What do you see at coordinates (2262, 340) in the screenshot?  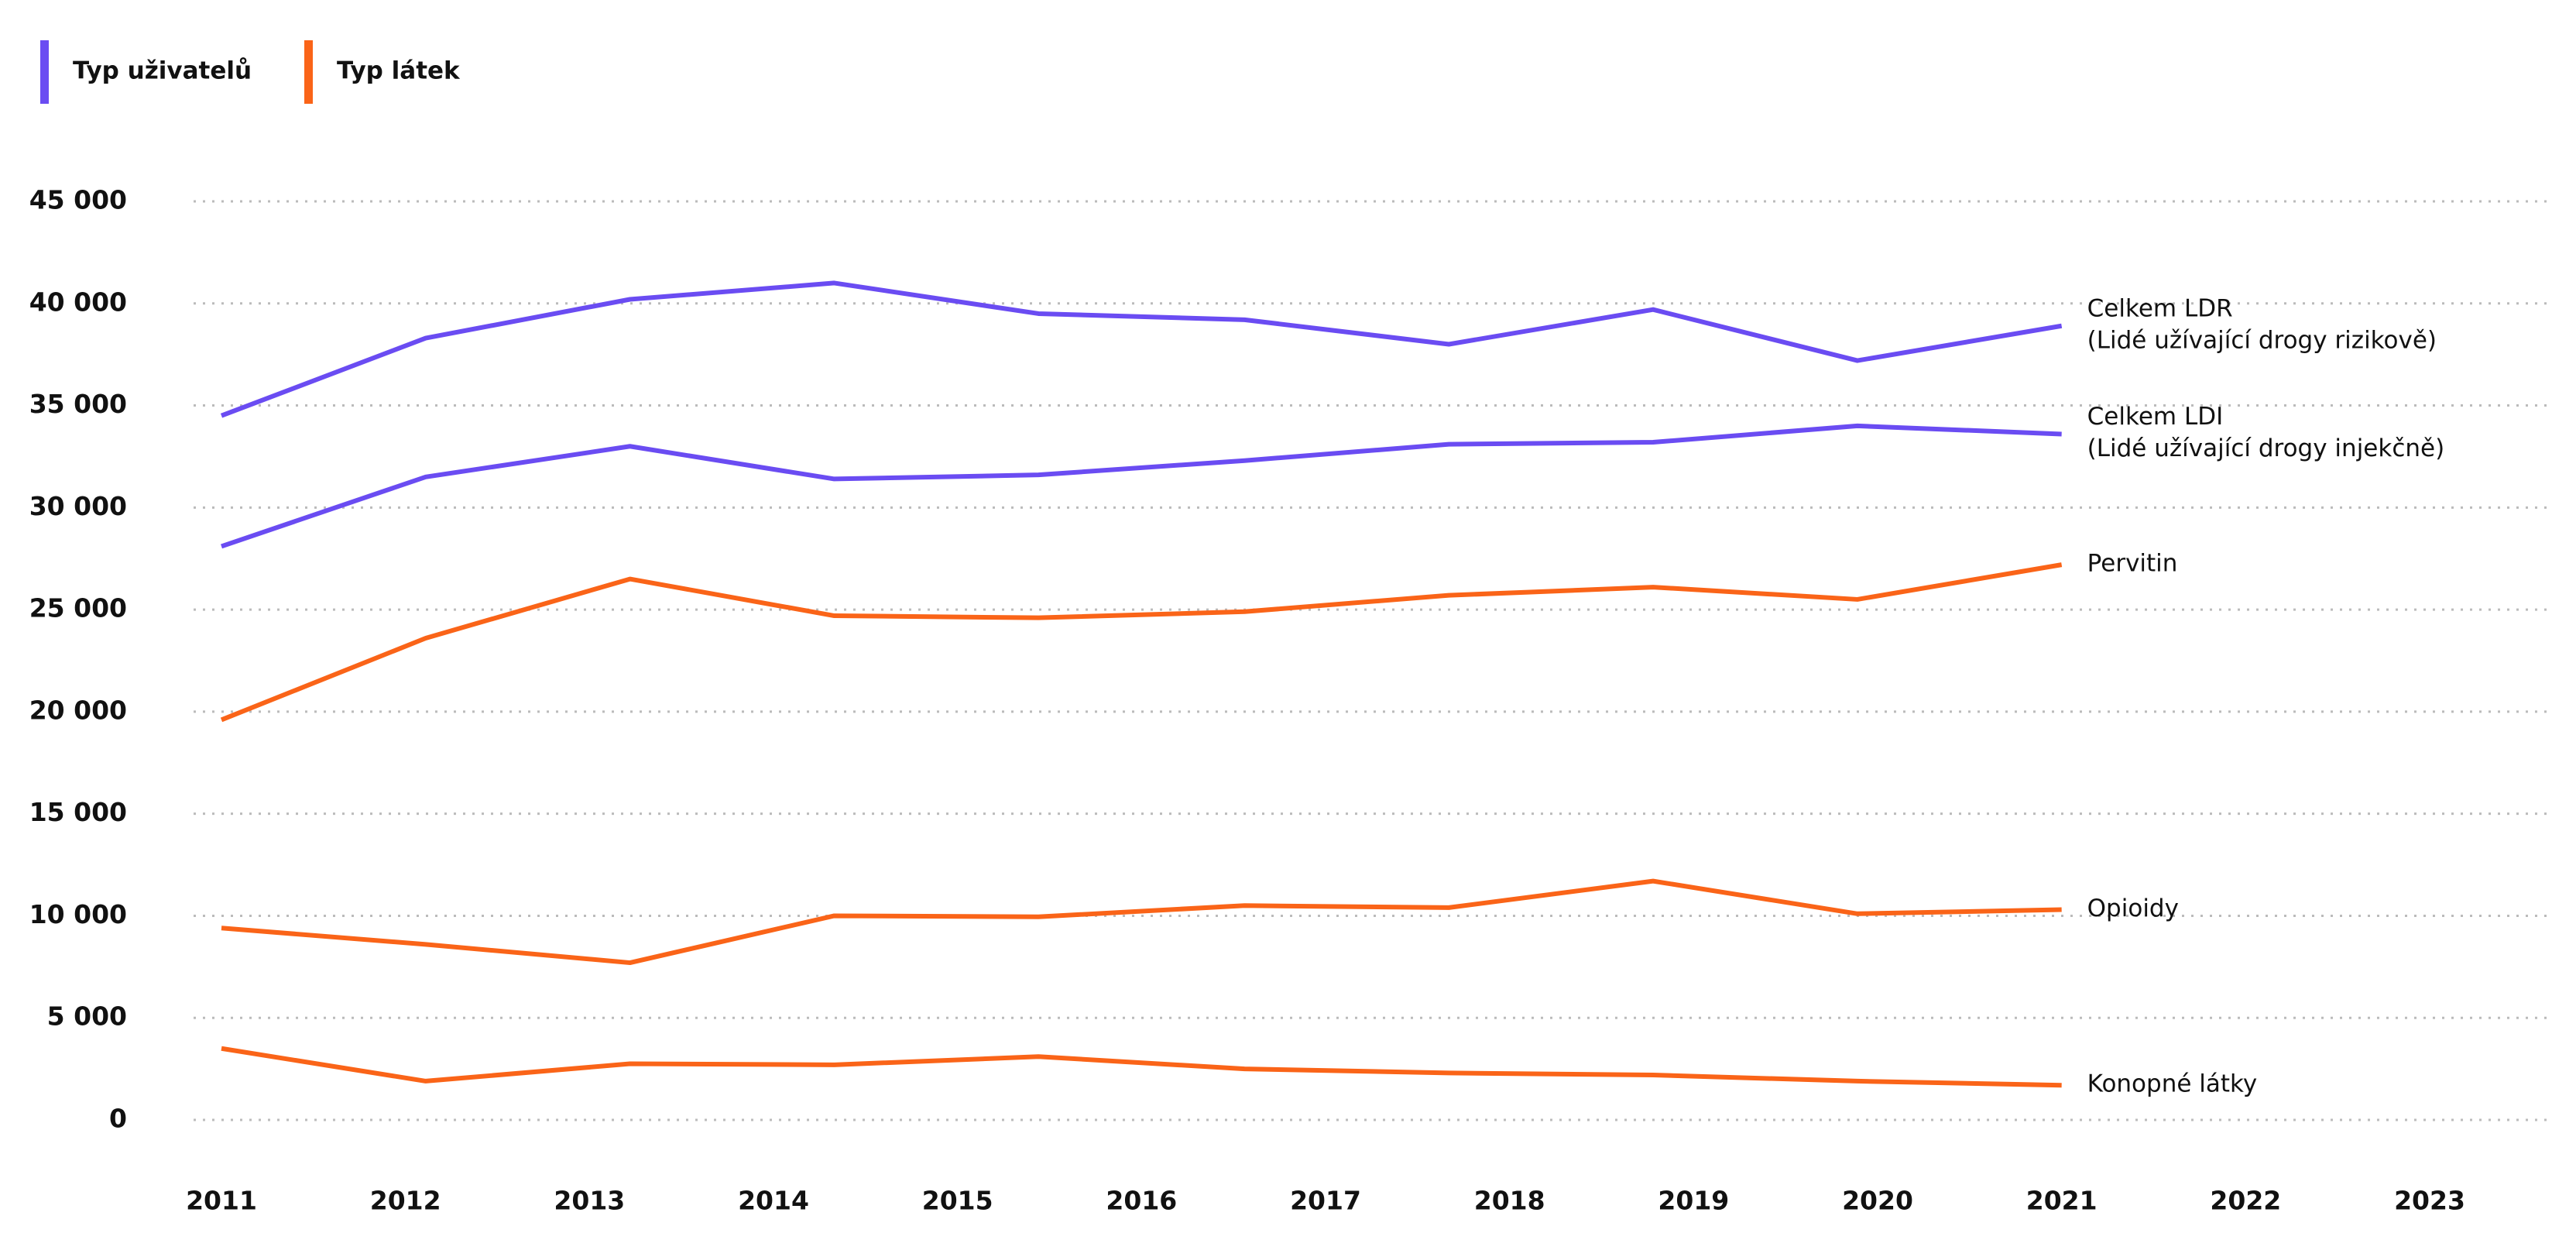 I see `series-description: (Lidé užívající drogy rizikově)` at bounding box center [2262, 340].